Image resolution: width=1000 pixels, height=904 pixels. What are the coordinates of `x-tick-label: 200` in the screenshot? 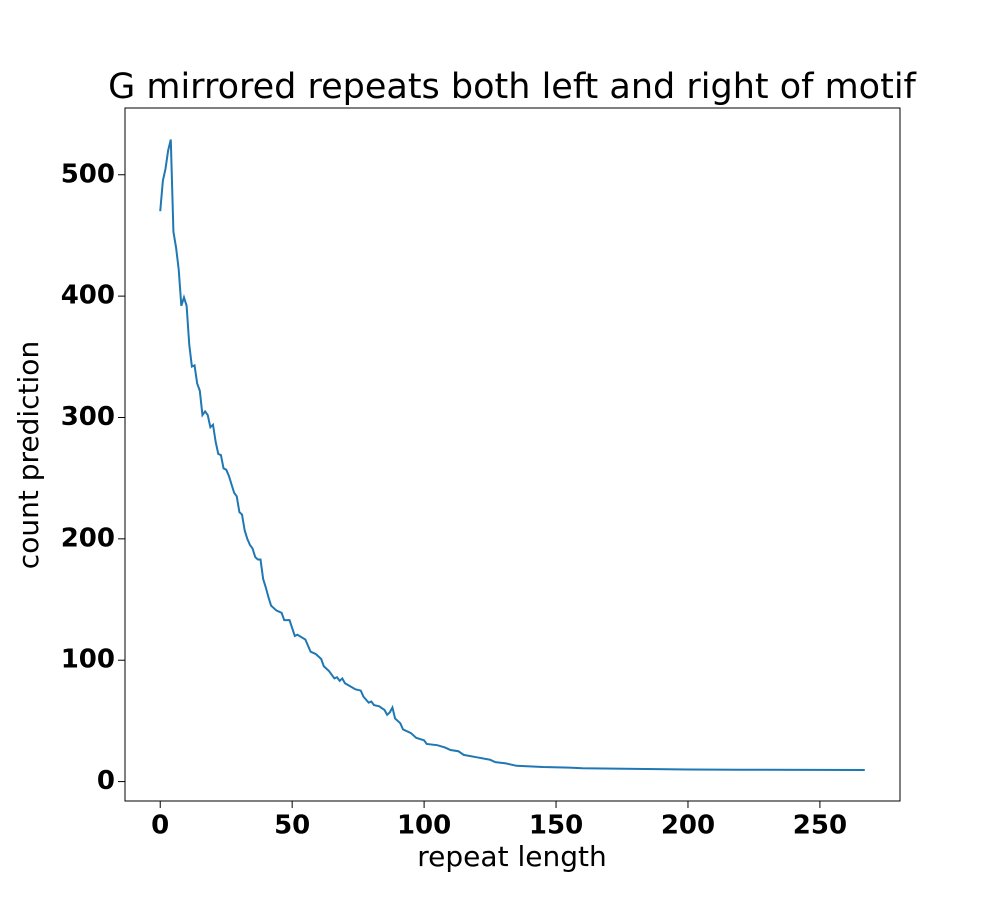 It's located at (688, 826).